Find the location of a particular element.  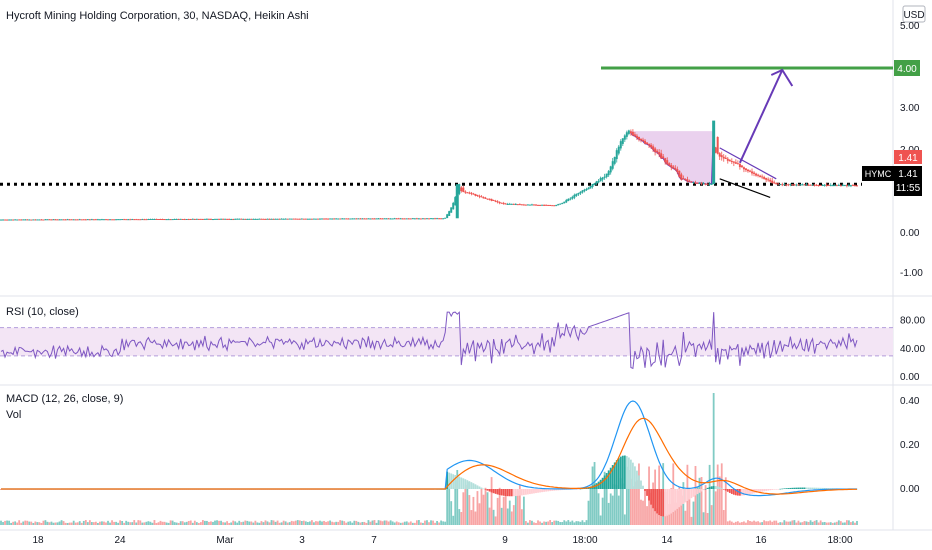

currency-label: USD is located at coordinates (913, 15).